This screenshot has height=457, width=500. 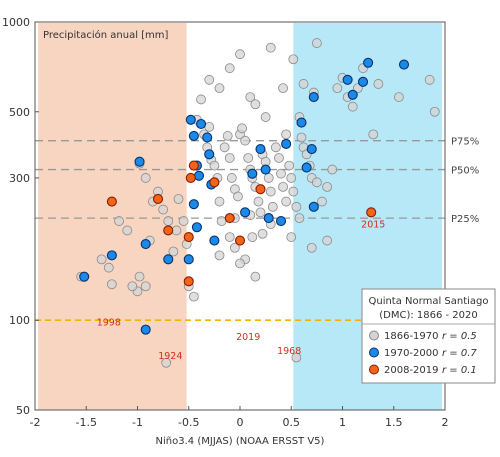 What do you see at coordinates (170, 356) in the screenshot?
I see `annotation-1924: 1924` at bounding box center [170, 356].